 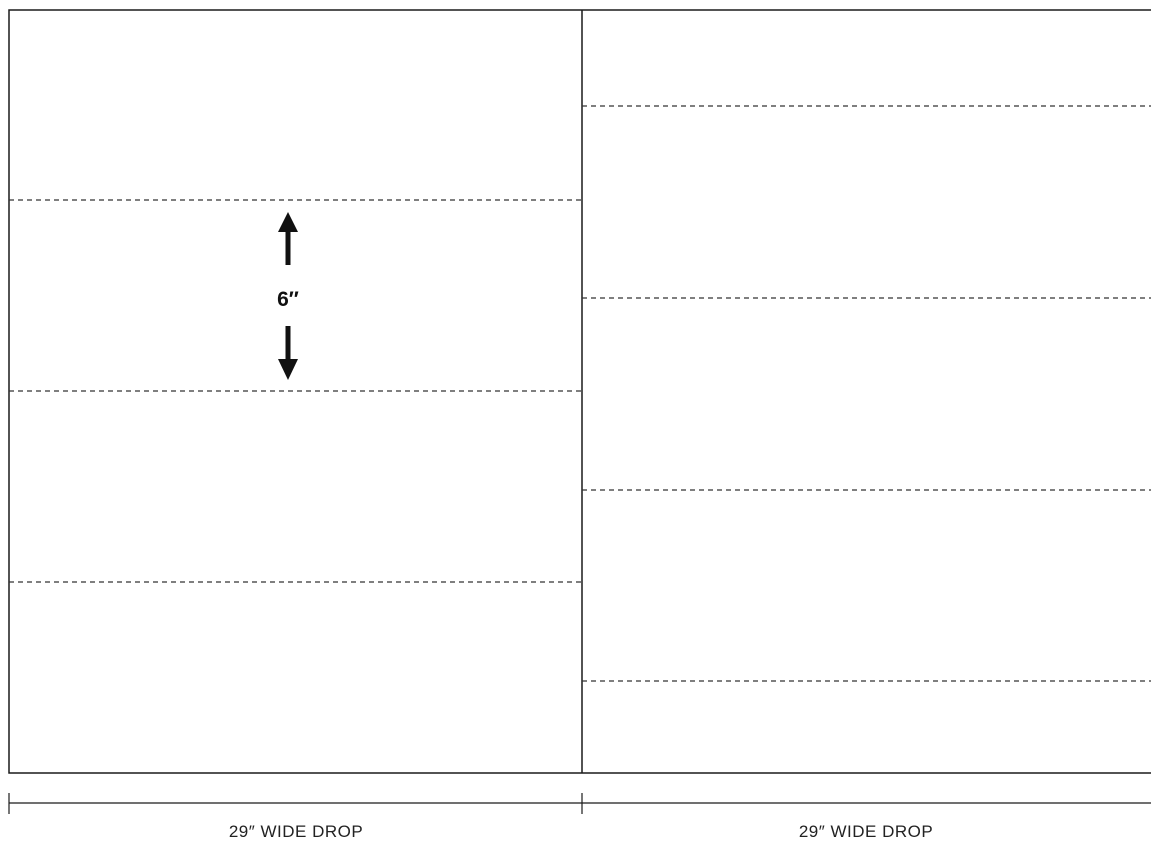 I want to click on measurement-indicator: 6″, so click(x=288, y=296).